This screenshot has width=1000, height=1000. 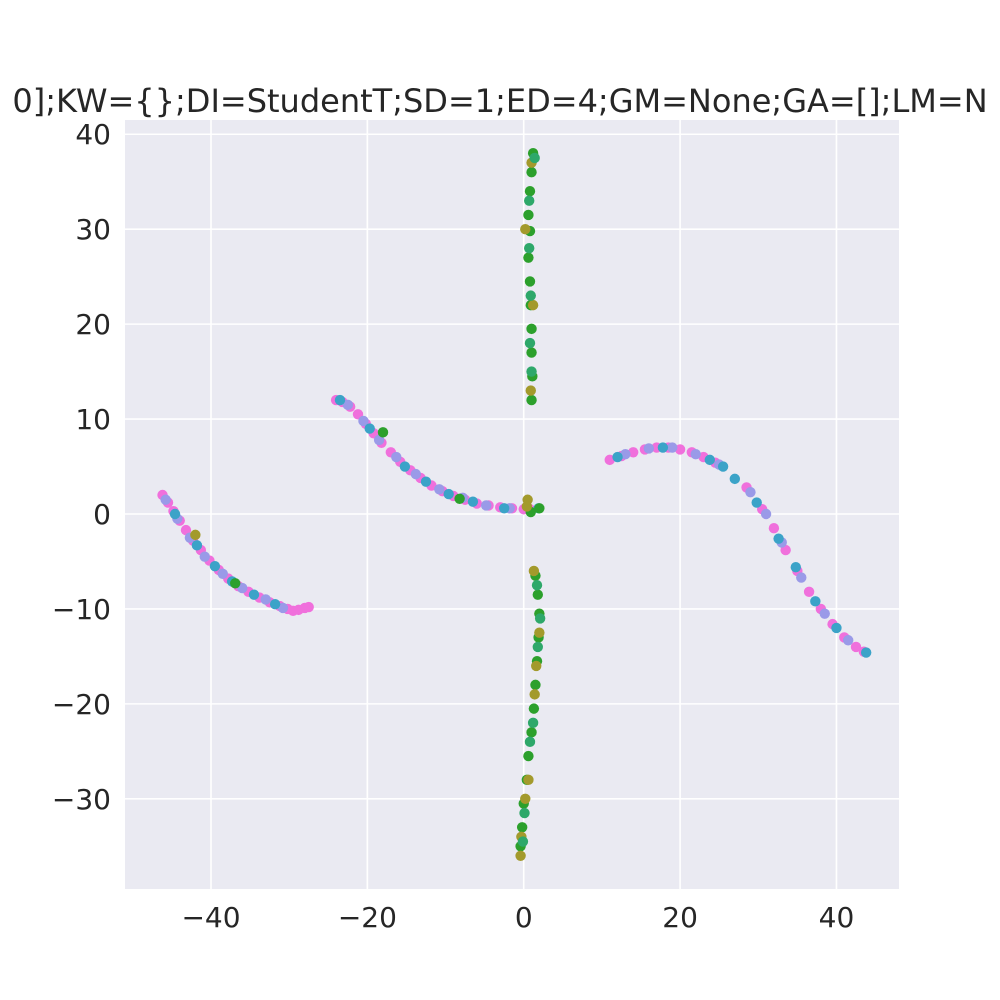 I want to click on x-tick-labels: −40 −20 0 20 40, so click(x=517, y=917).